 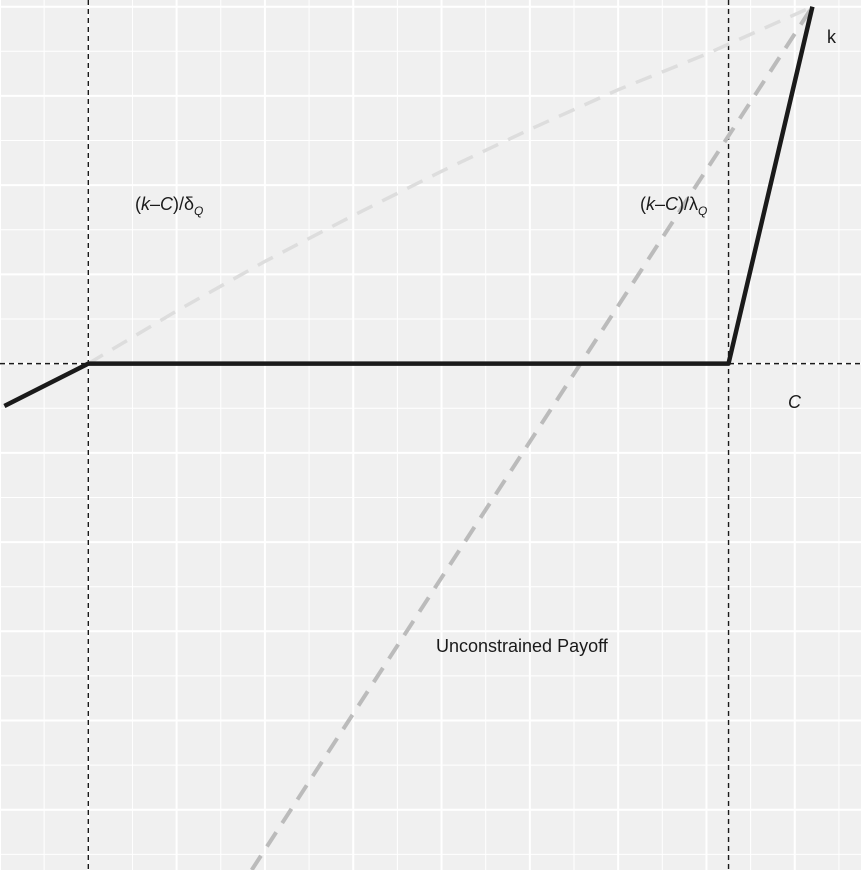 I want to click on unconstrained-payoff-label: Unconstrained Payoff, so click(x=522, y=646).